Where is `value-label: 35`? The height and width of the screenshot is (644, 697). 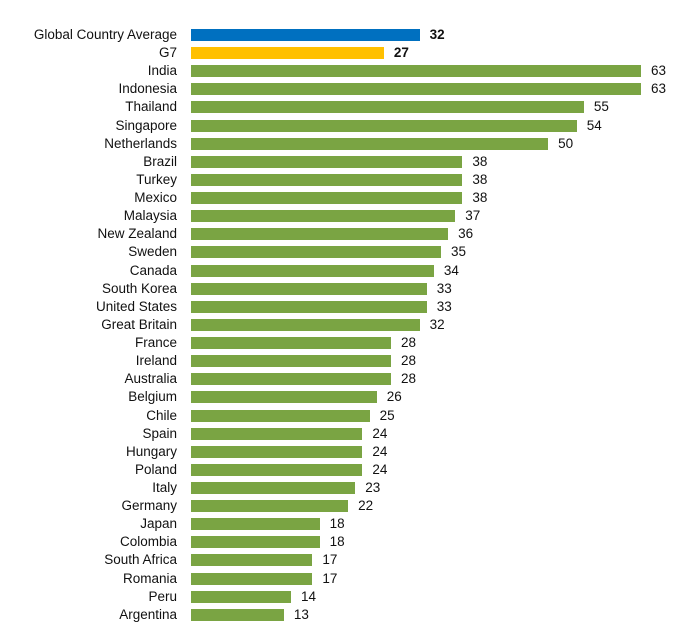
value-label: 35 is located at coordinates (459, 252).